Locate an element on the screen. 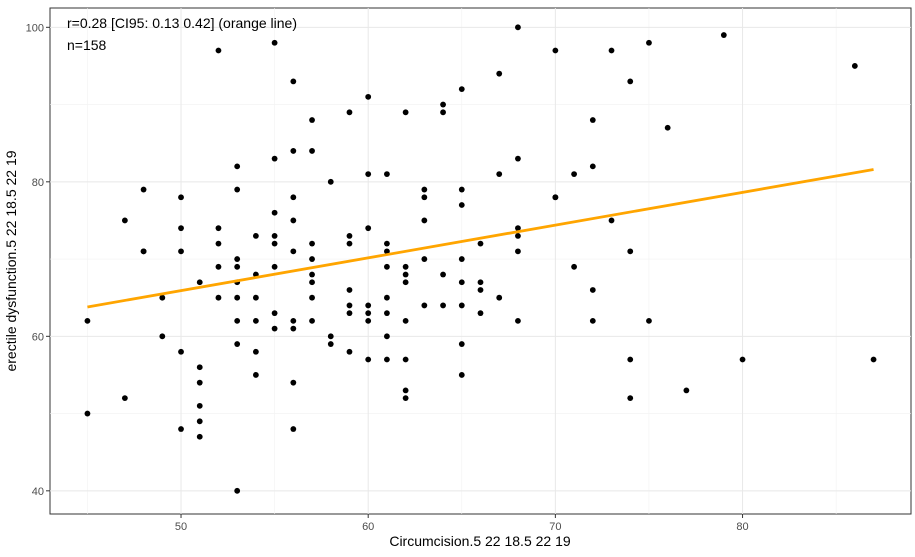  x-tick-label: 80 is located at coordinates (742, 527).